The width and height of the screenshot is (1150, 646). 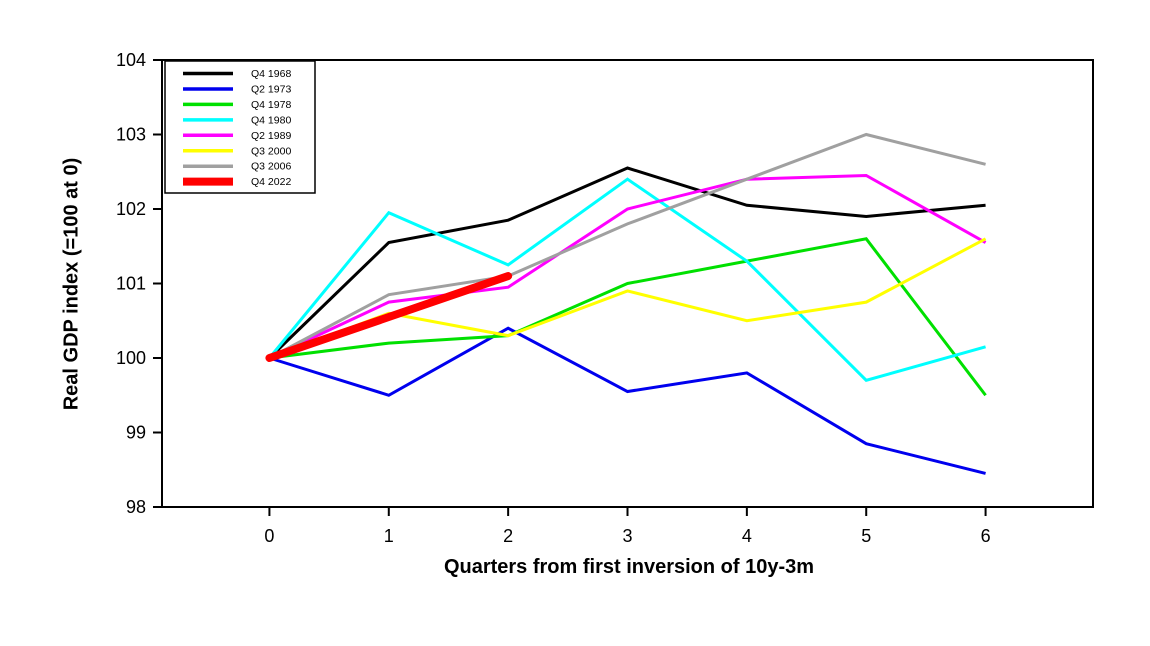 I want to click on x-tick-label: 4, so click(x=747, y=536).